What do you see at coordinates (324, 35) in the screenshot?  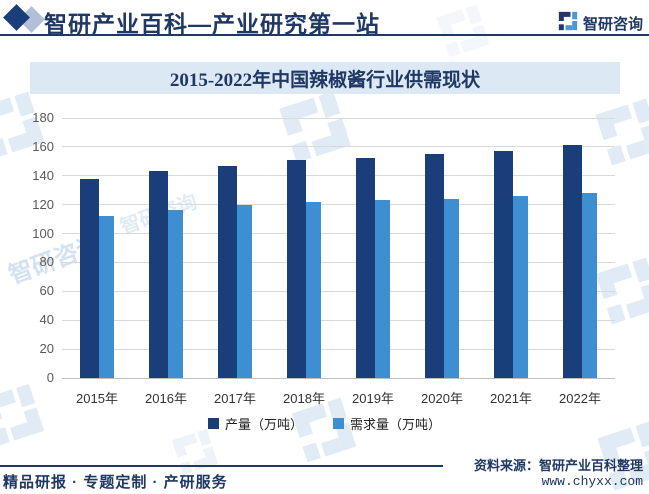 I see `header-divider` at bounding box center [324, 35].